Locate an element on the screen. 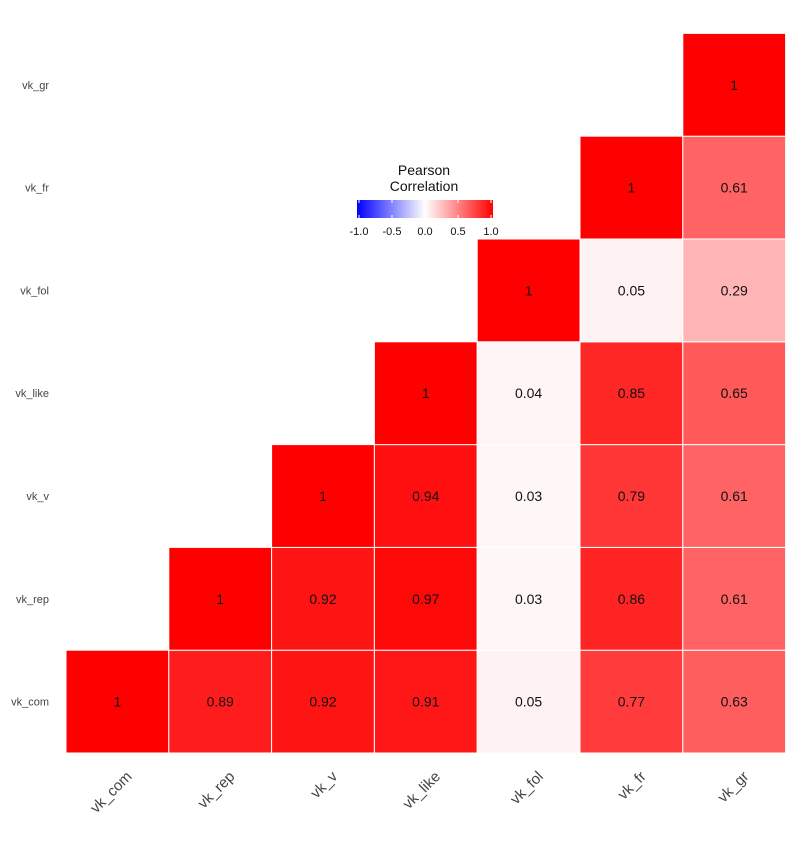 This screenshot has width=804, height=843. cell-value-vk_fol-vk_rep: 0.03 is located at coordinates (528, 599).